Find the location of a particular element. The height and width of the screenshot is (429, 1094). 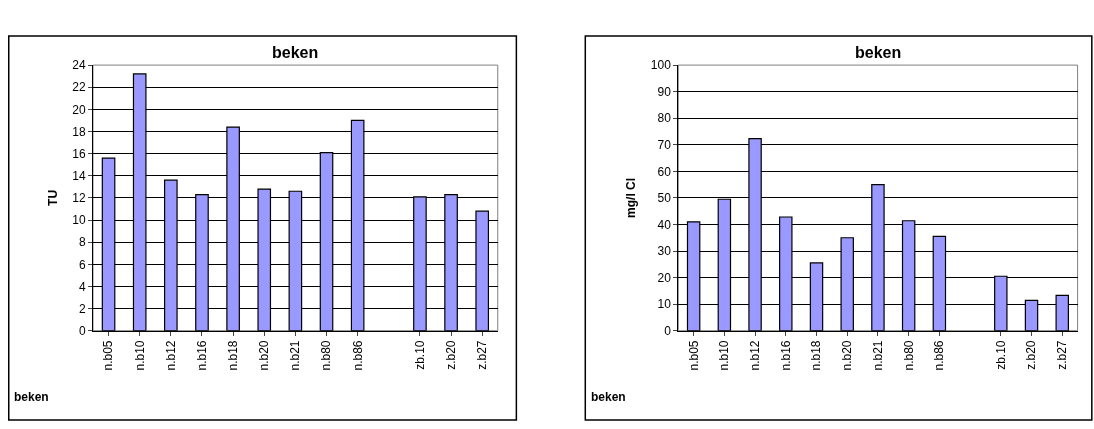

y-axis-title: mg/l Cl is located at coordinates (631, 197).